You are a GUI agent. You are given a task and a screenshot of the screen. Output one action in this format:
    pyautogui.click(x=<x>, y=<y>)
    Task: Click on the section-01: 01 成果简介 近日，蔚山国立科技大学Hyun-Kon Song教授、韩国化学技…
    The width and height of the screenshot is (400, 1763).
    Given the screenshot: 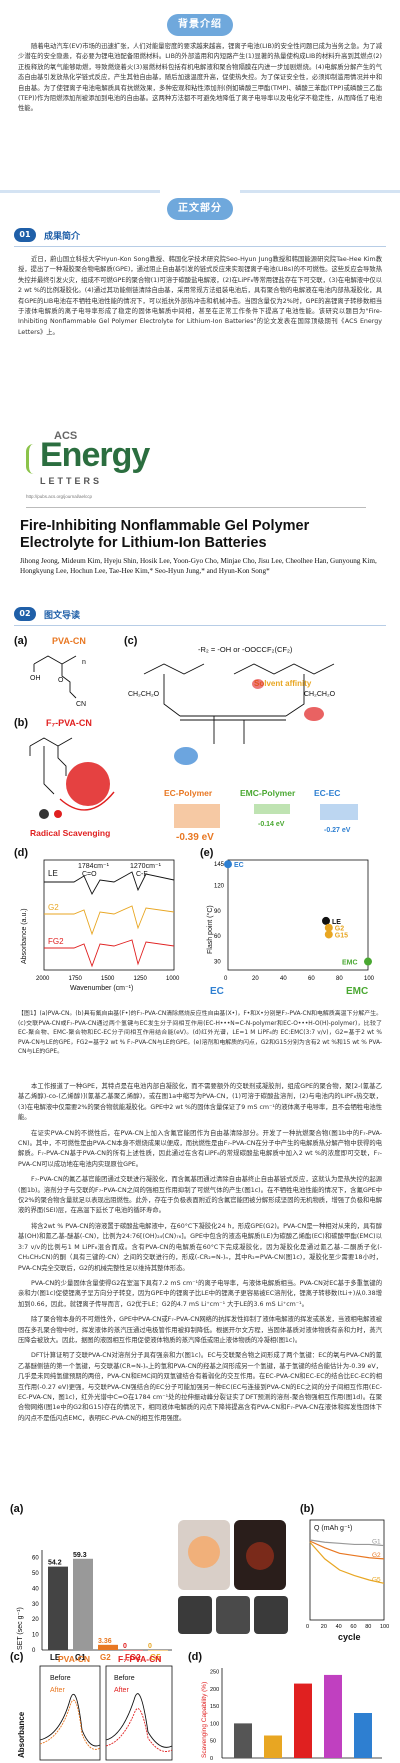 What is the action you would take?
    pyautogui.click(x=200, y=283)
    